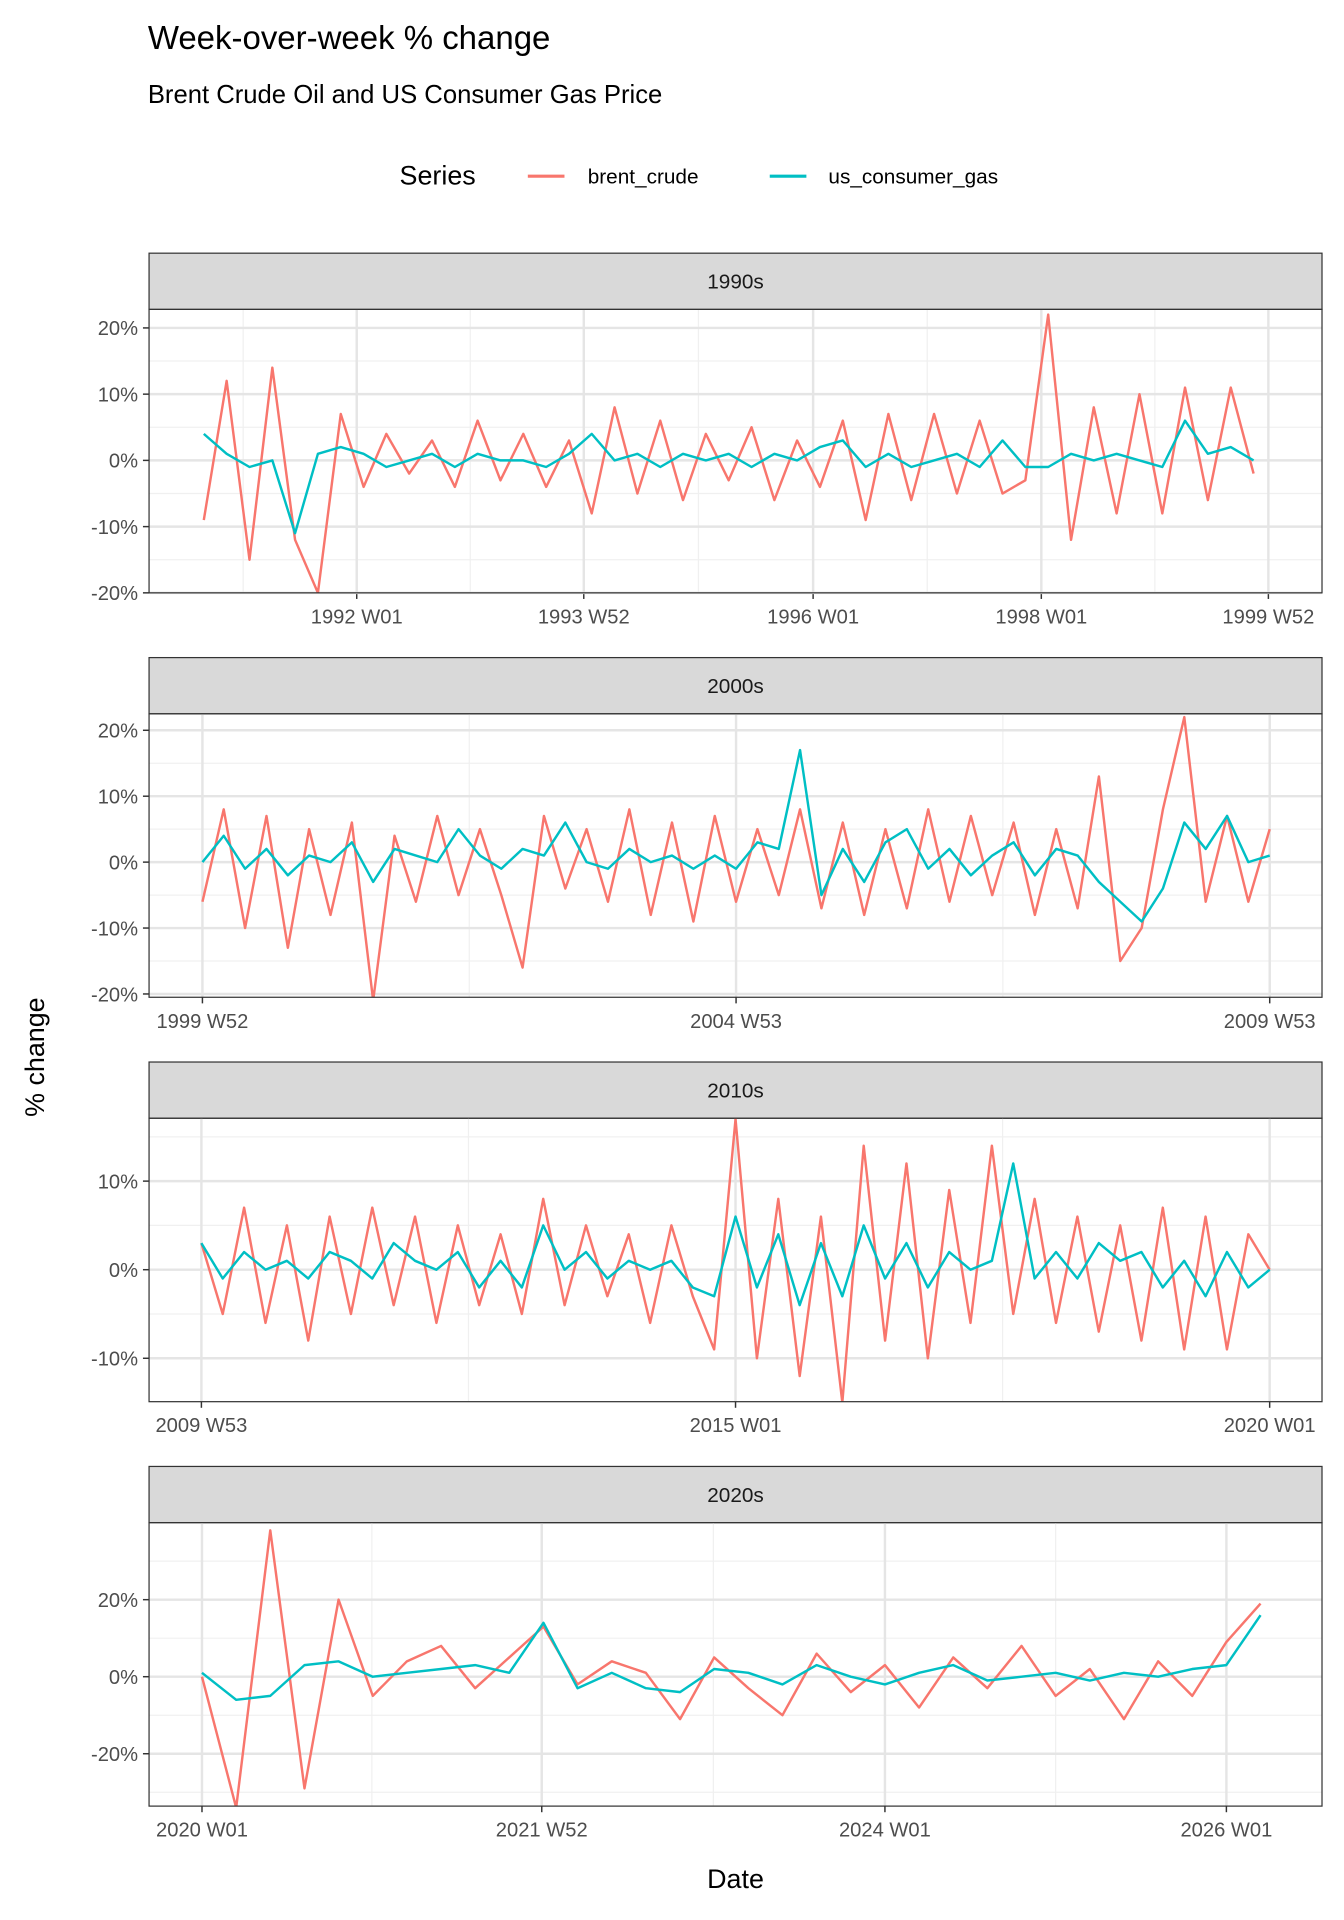 Image resolution: width=1344 pixels, height=1920 pixels. I want to click on facet-strip-label: 2020s, so click(735, 1495).